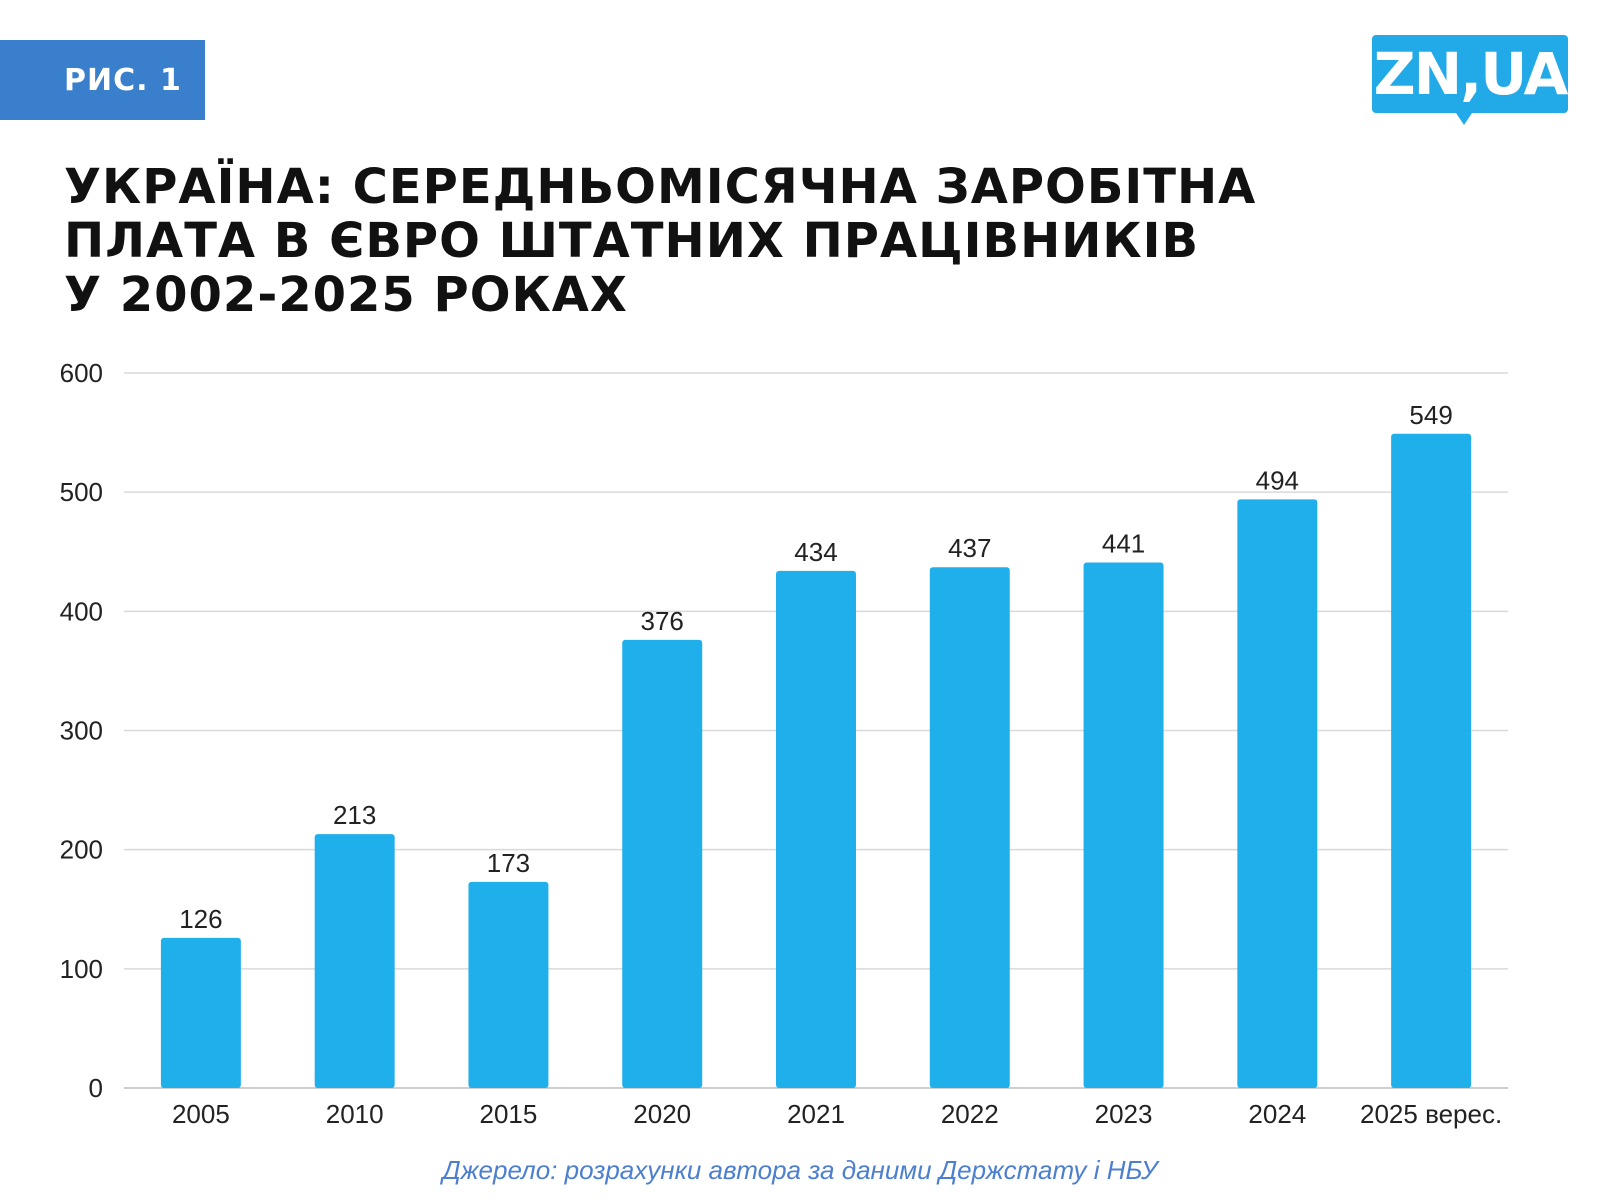 The width and height of the screenshot is (1600, 1200). Describe the element at coordinates (354, 815) in the screenshot. I see `data-label: 213` at that location.